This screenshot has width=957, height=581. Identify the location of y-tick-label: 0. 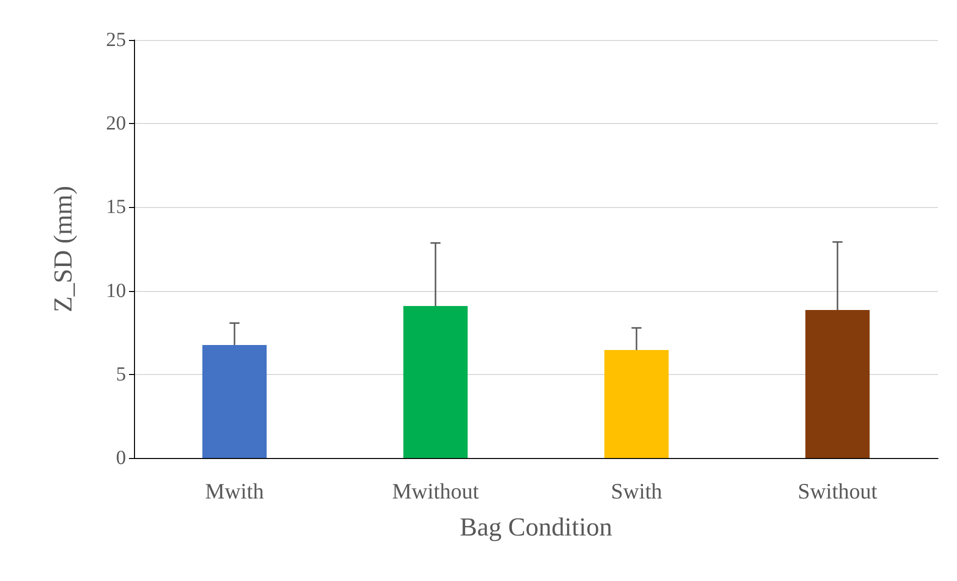
(121, 458).